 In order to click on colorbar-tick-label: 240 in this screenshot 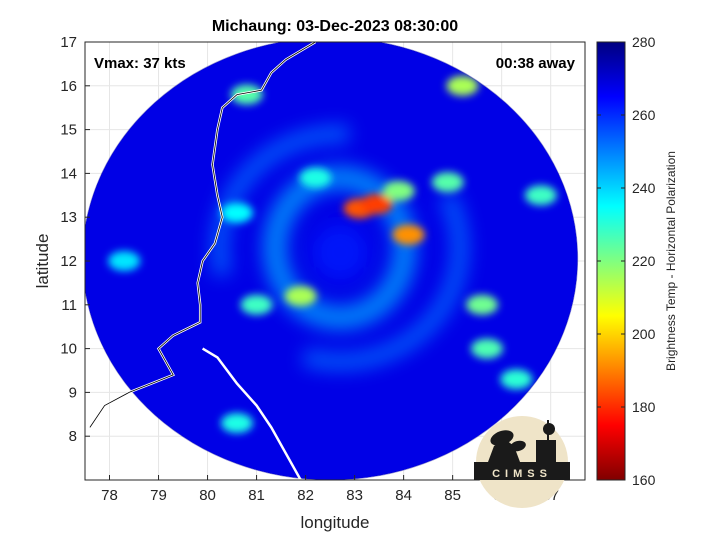, I will do `click(644, 188)`.